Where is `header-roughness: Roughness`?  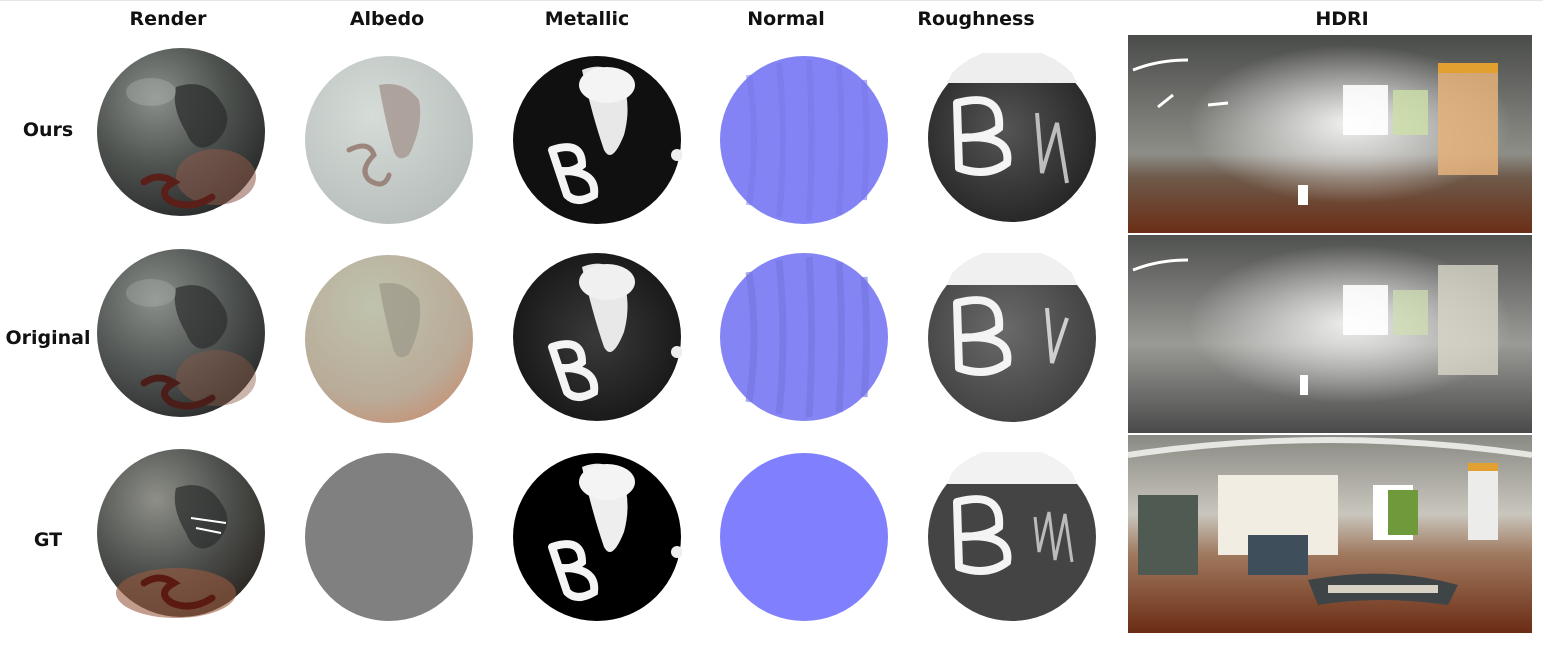
header-roughness: Roughness is located at coordinates (976, 19).